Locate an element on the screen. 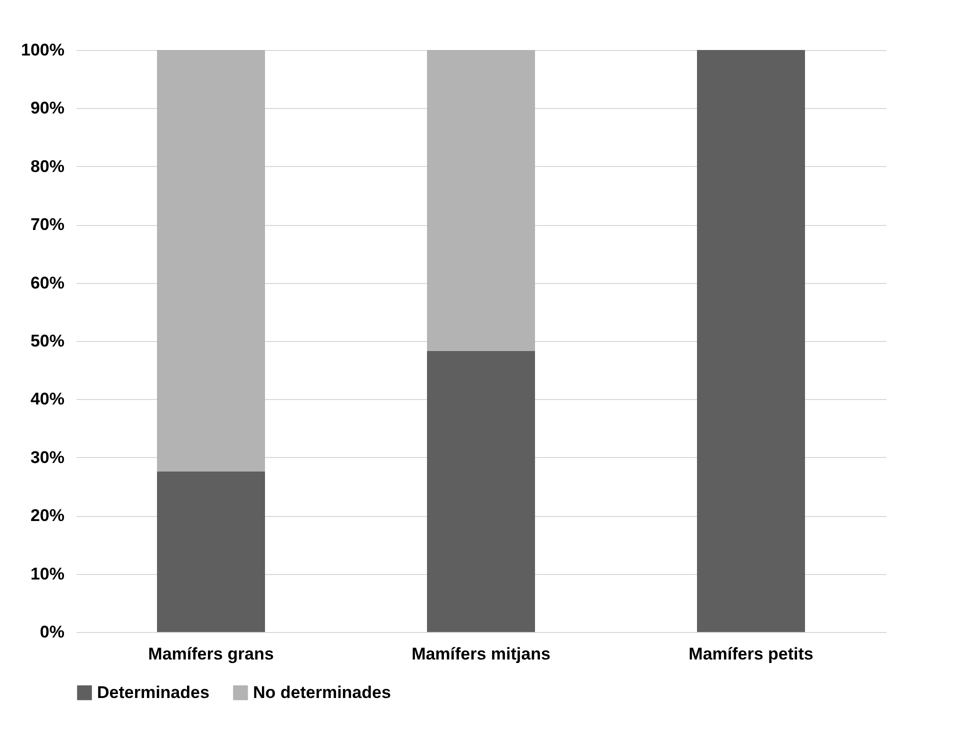 The image size is (958, 734). y-tick-label: 50% is located at coordinates (47, 341).